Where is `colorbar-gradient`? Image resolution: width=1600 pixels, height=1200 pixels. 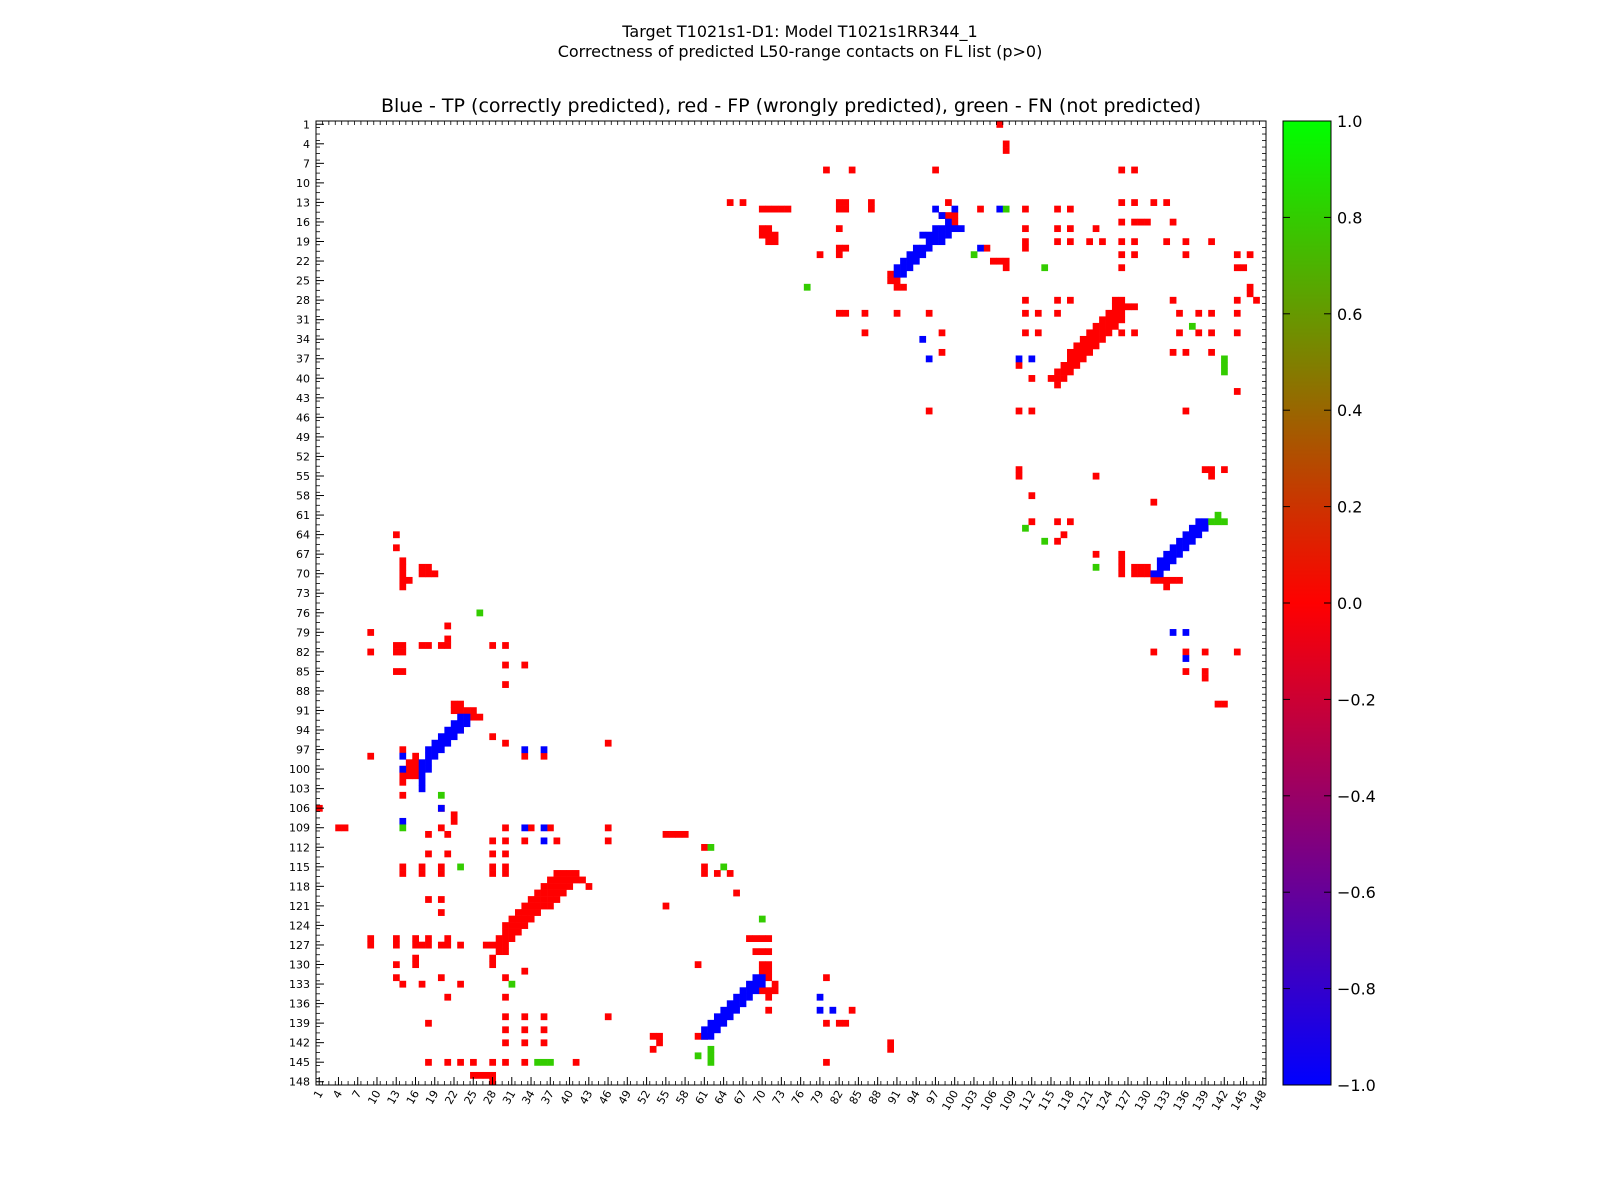 colorbar-gradient is located at coordinates (1307, 603).